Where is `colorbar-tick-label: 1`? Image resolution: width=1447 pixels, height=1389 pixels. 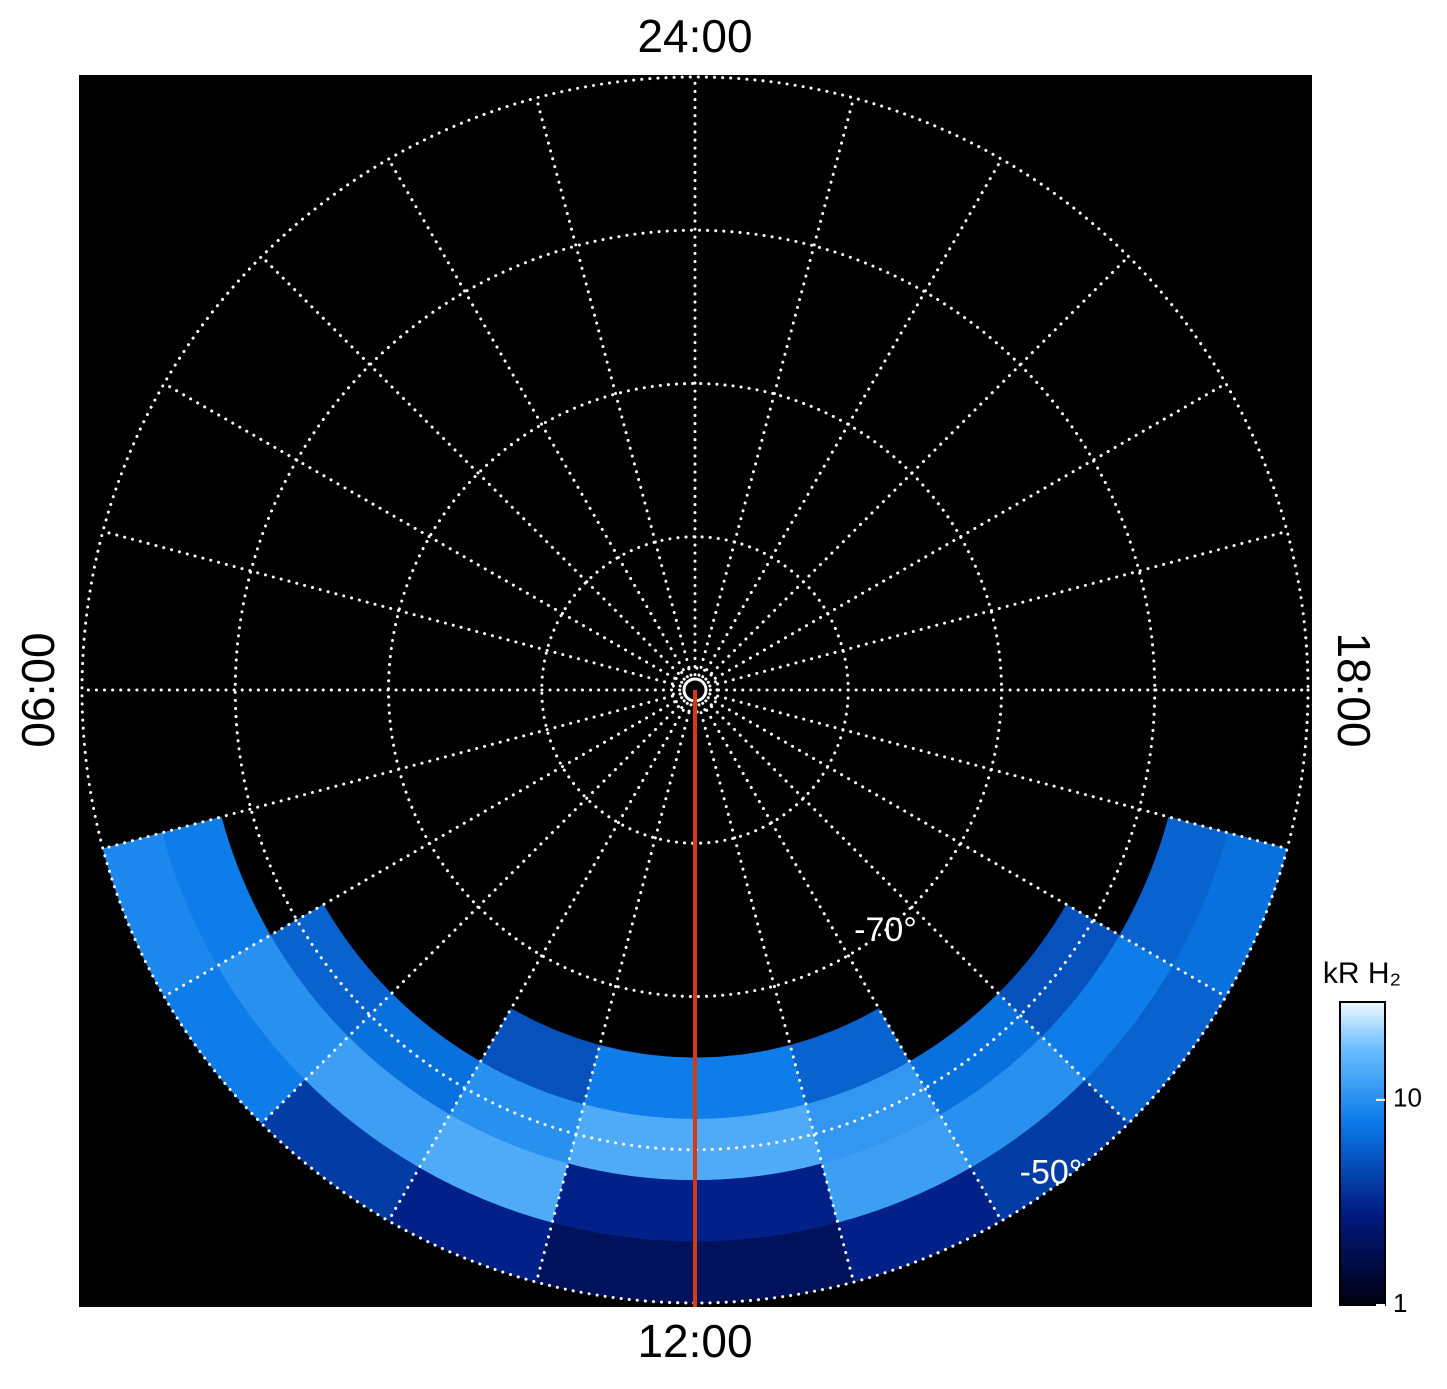 colorbar-tick-label: 1 is located at coordinates (1400, 1303).